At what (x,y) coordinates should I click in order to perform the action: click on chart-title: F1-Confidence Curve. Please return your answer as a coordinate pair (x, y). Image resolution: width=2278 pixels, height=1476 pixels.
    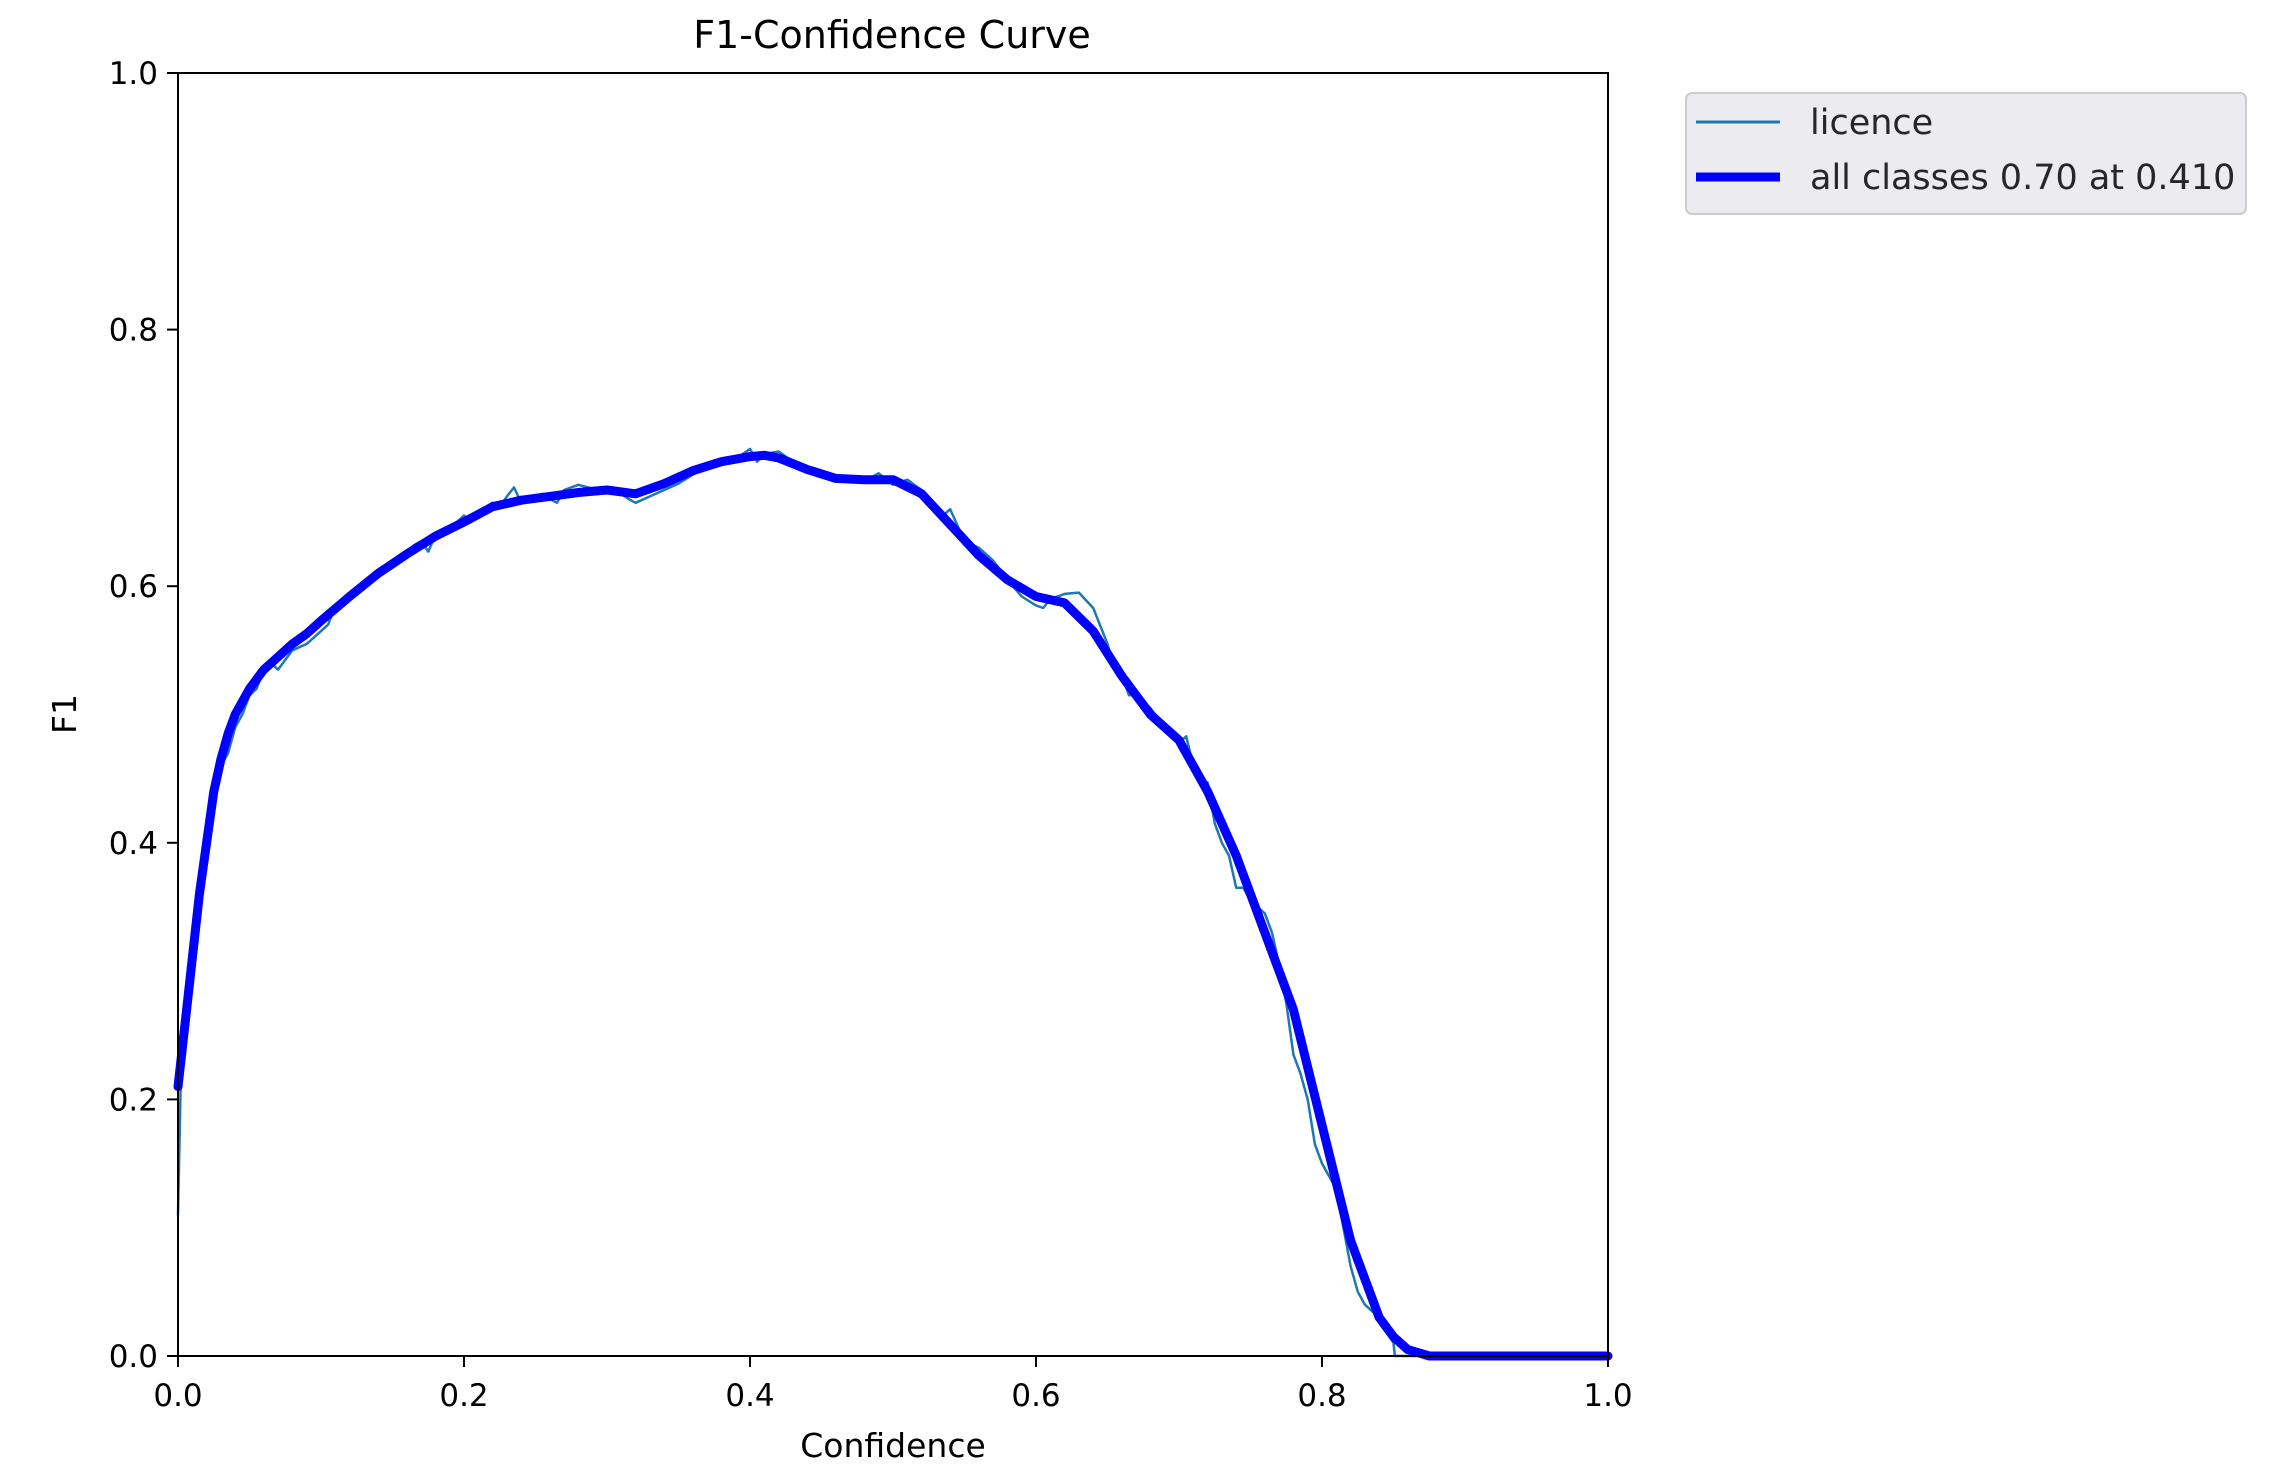
    Looking at the image, I should click on (892, 35).